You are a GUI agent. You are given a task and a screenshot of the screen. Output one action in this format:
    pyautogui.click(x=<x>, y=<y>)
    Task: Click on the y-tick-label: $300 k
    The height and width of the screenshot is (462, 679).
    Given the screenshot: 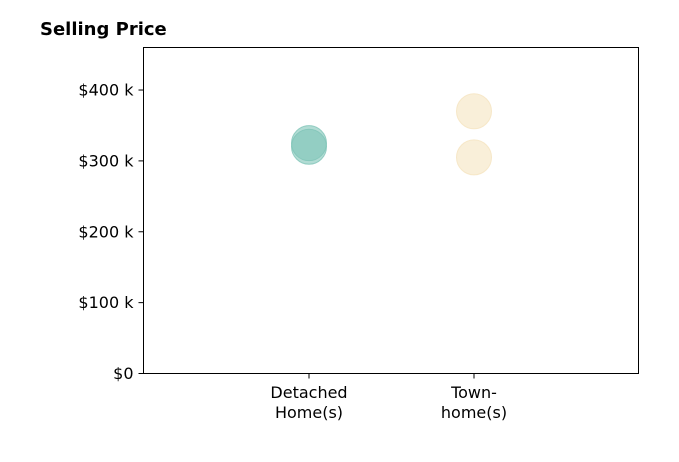 What is the action you would take?
    pyautogui.click(x=106, y=160)
    